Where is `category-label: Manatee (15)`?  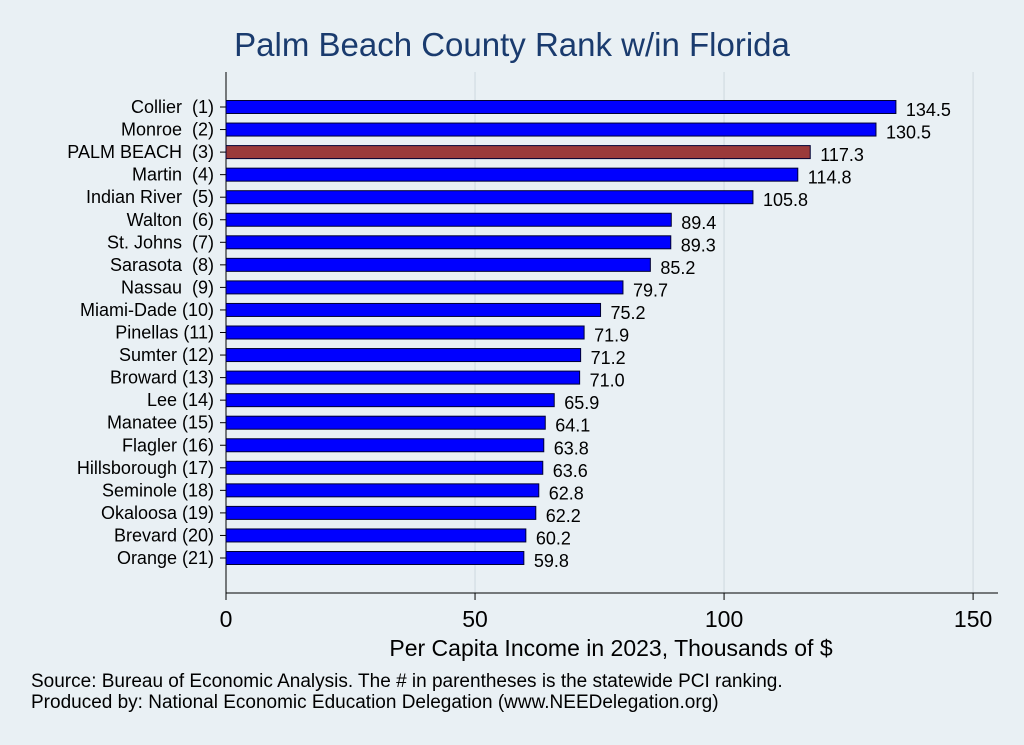 category-label: Manatee (15) is located at coordinates (160, 423).